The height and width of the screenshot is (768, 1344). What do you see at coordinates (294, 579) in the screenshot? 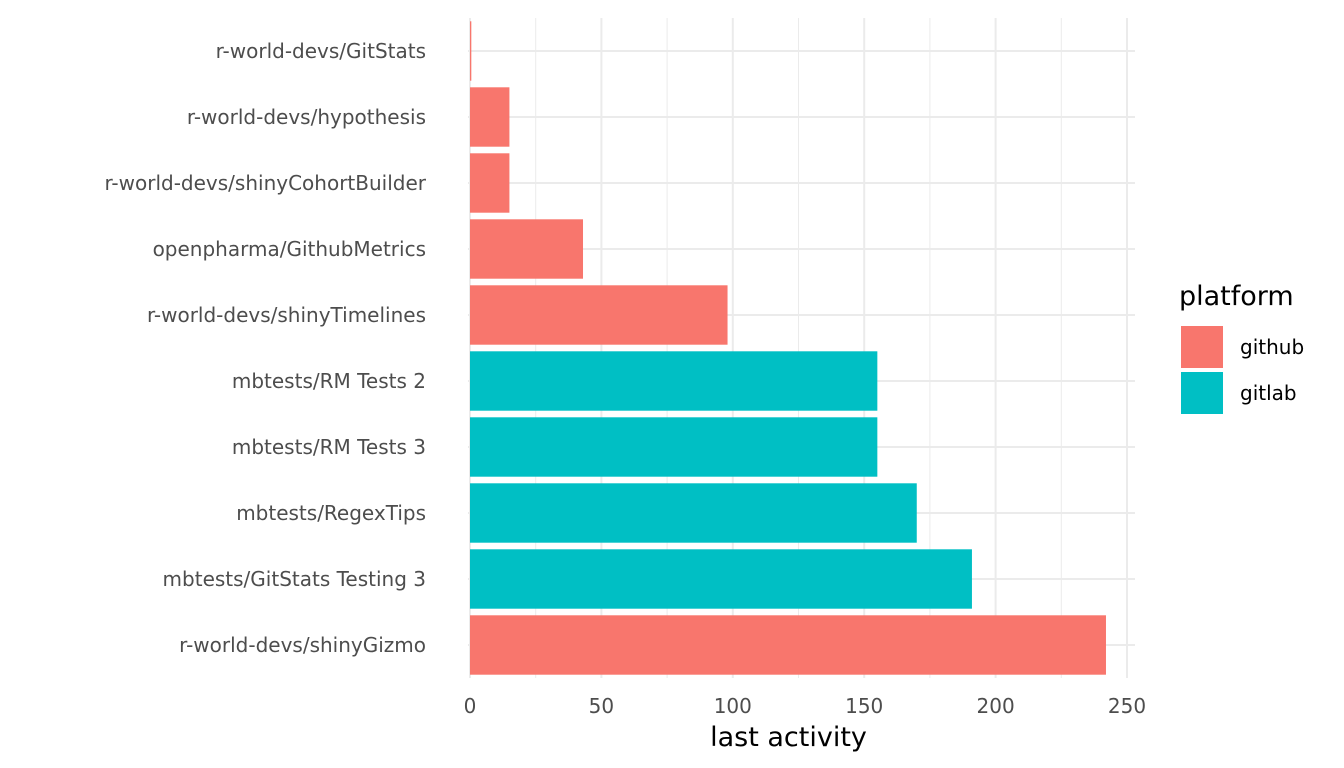
I see `y-tick-label: mbtests/GitStats Testing 3` at bounding box center [294, 579].